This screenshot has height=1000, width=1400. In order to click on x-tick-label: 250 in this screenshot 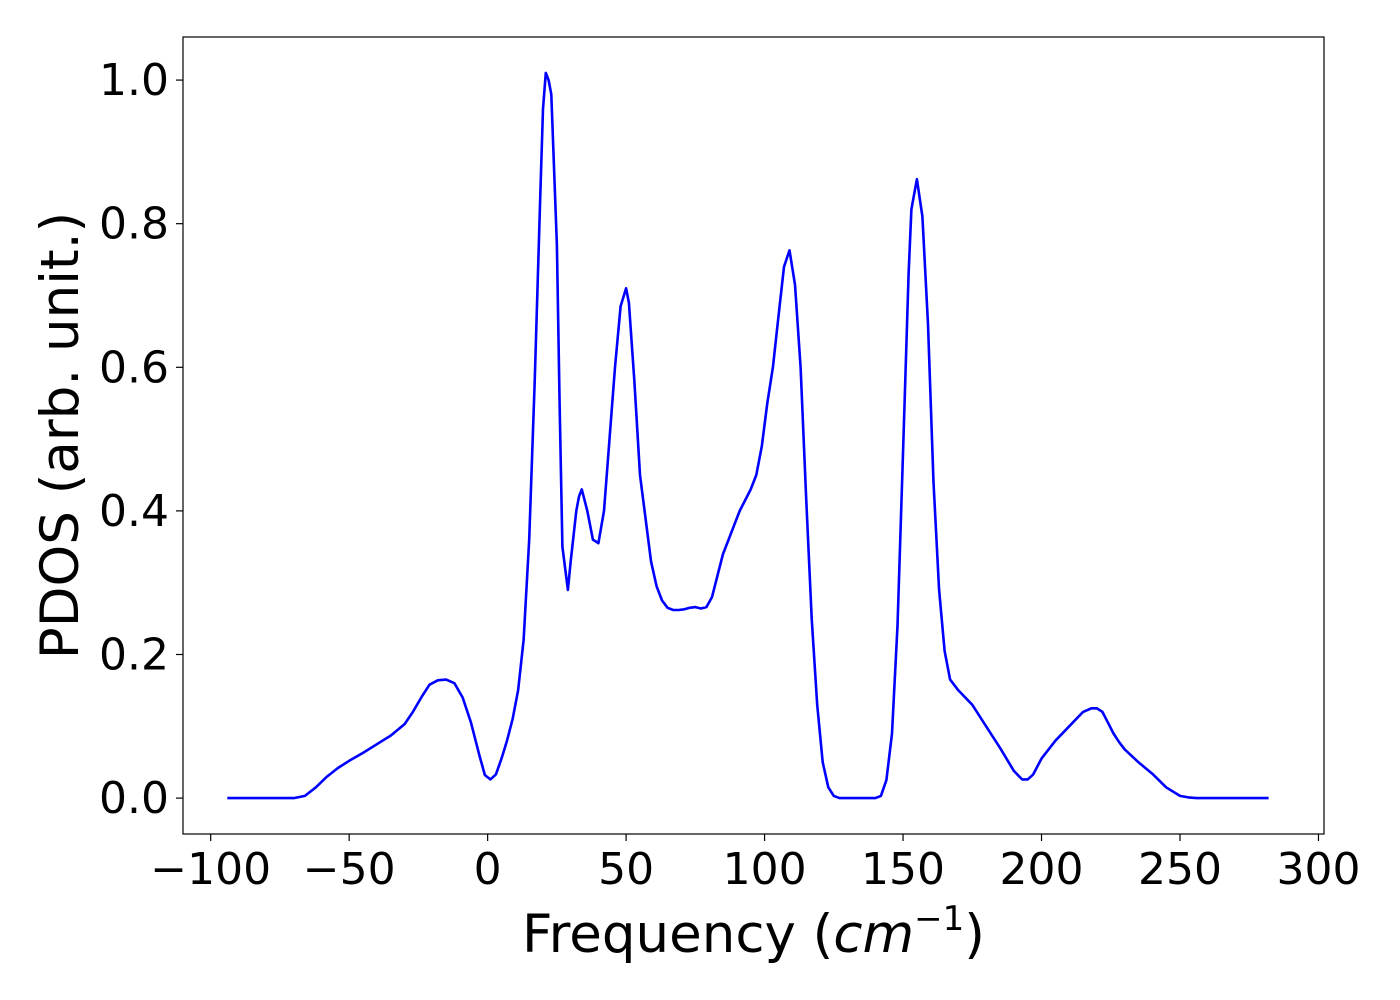, I will do `click(1180, 869)`.